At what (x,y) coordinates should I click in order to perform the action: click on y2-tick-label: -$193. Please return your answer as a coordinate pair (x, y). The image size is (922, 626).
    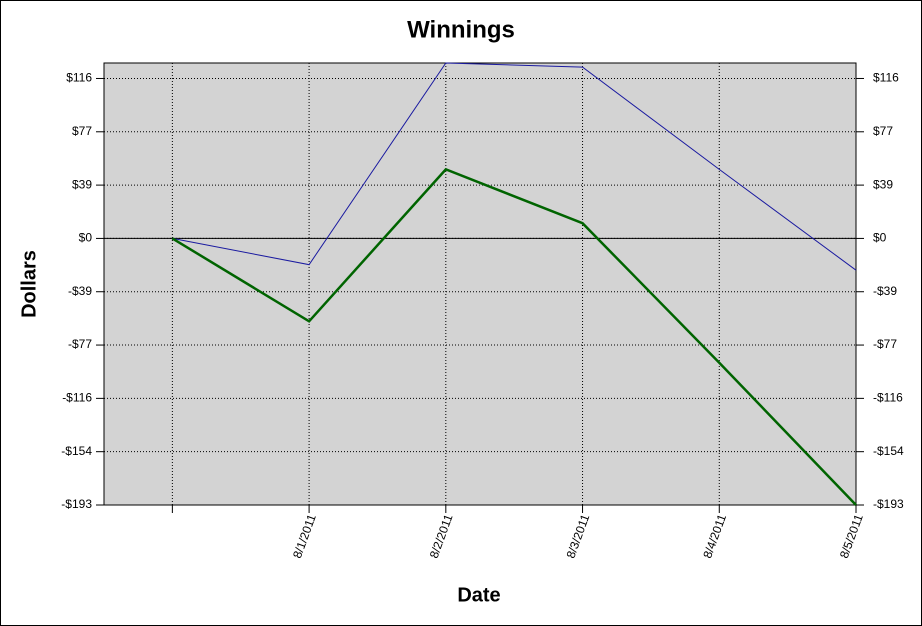
    Looking at the image, I should click on (888, 504).